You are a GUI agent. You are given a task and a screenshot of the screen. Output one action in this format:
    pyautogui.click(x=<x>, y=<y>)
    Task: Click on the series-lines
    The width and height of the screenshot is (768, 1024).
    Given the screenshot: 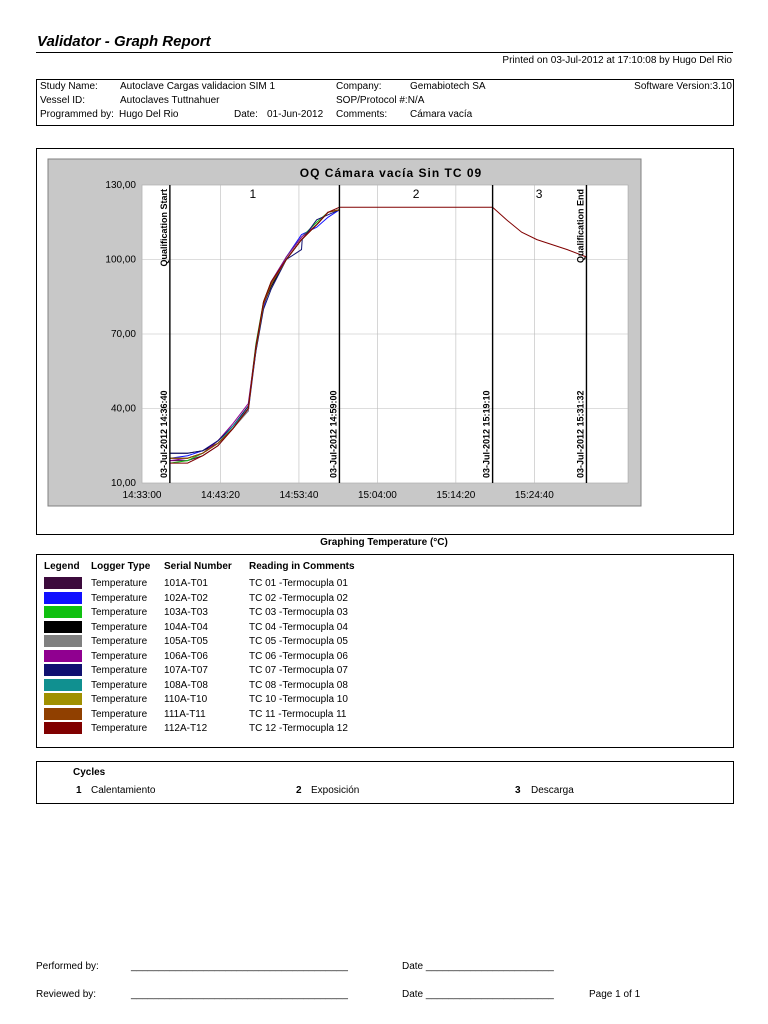 What is the action you would take?
    pyautogui.click(x=378, y=335)
    